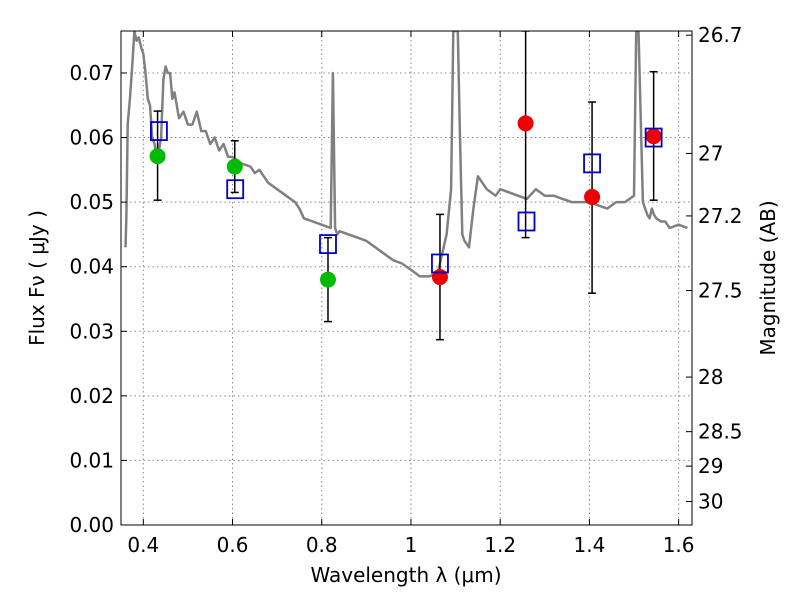 The width and height of the screenshot is (800, 600). I want to click on y-right-tick-label: 28.5, so click(720, 432).